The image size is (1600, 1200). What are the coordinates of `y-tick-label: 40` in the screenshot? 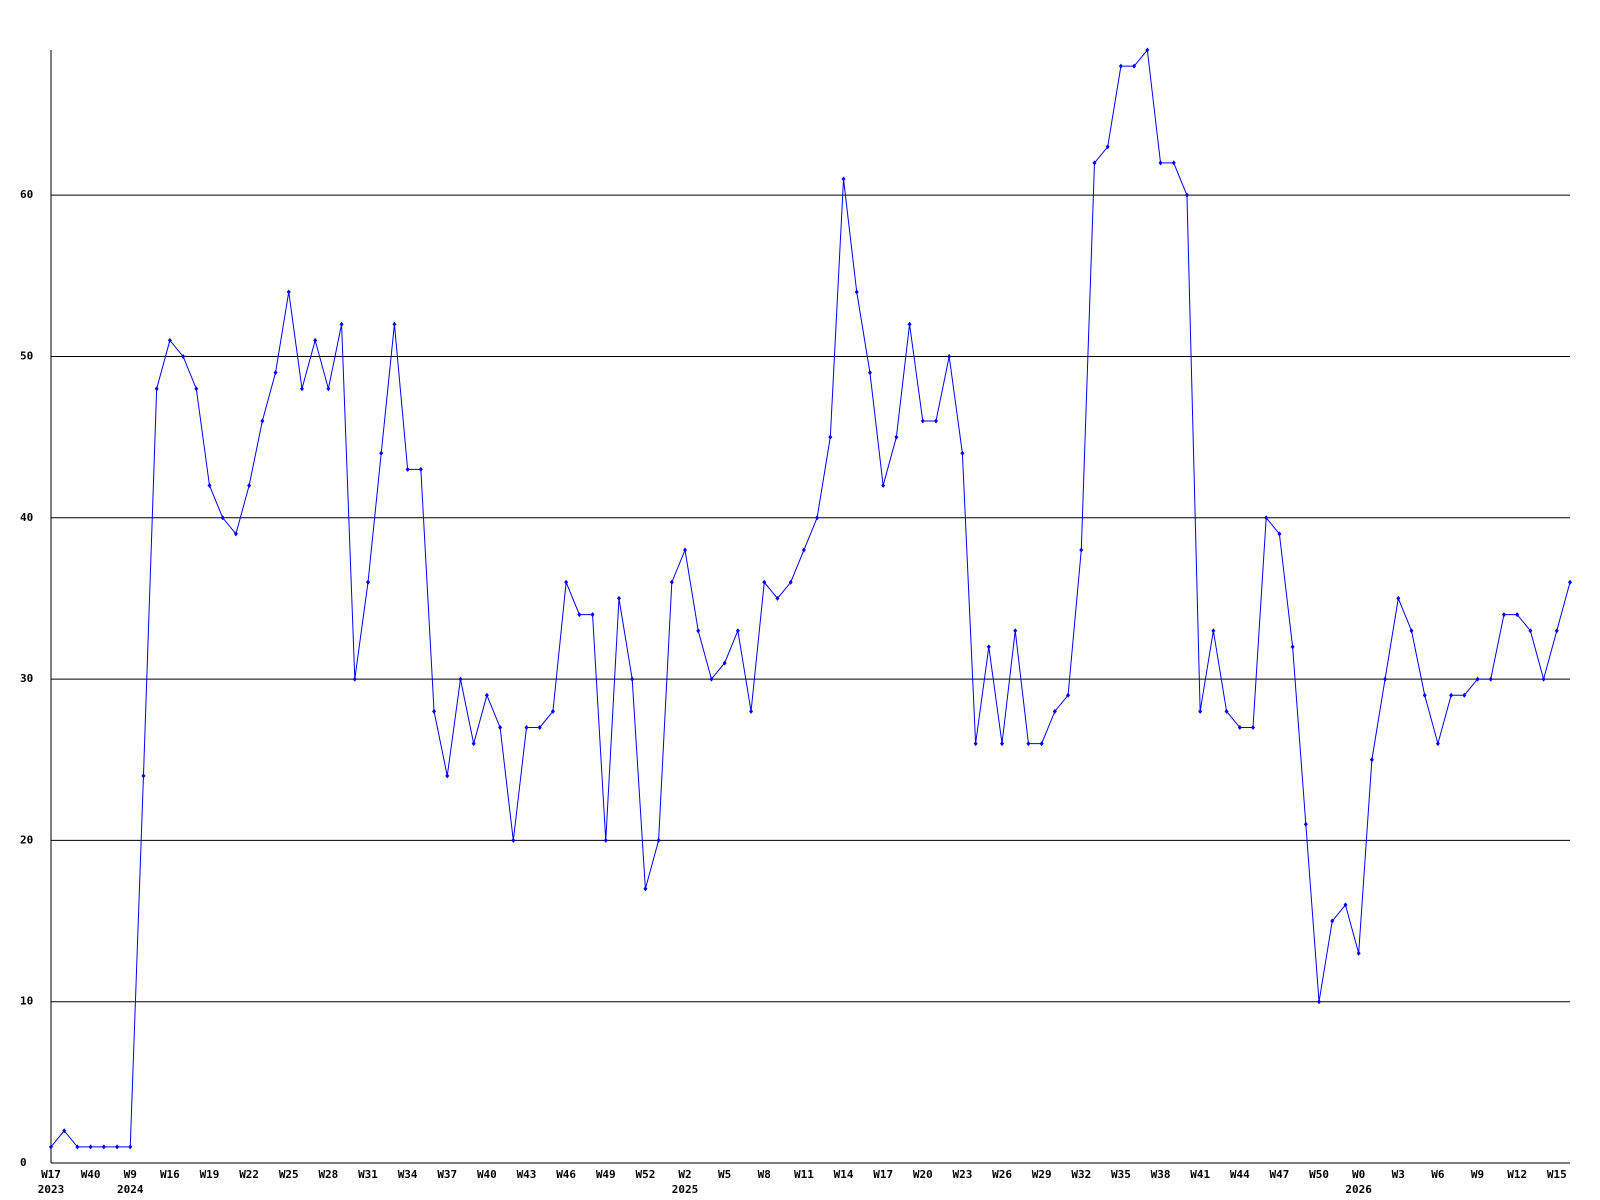 It's located at (26, 517).